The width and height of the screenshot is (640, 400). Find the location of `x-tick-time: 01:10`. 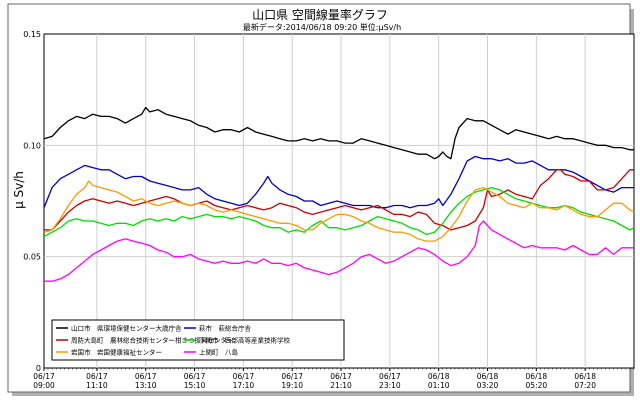

x-tick-time: 01:10 is located at coordinates (439, 385).